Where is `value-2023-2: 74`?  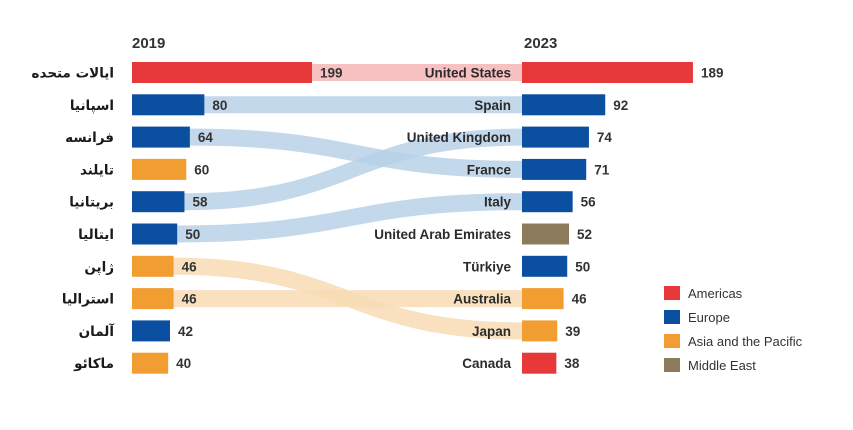
value-2023-2: 74 is located at coordinates (605, 137).